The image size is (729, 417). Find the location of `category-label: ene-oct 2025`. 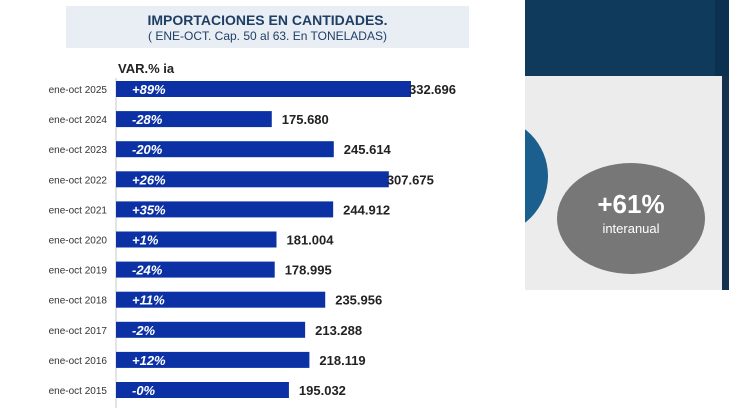

category-label: ene-oct 2025 is located at coordinates (78, 90).